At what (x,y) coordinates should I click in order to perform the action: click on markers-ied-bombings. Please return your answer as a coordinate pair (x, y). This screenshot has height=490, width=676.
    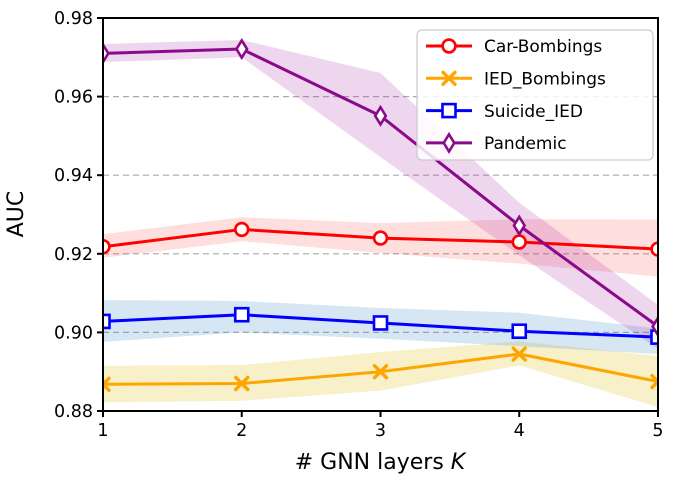
    Looking at the image, I should click on (380, 369).